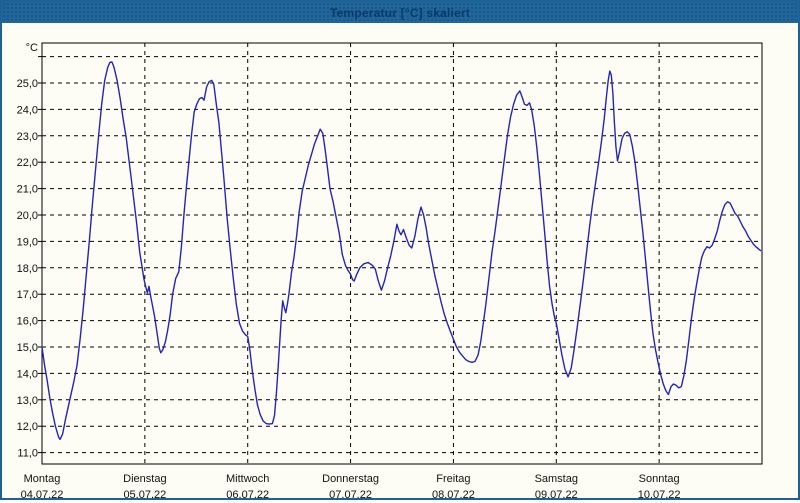  Describe the element at coordinates (27, 401) in the screenshot. I see `y-tick-label: 13,0` at that location.